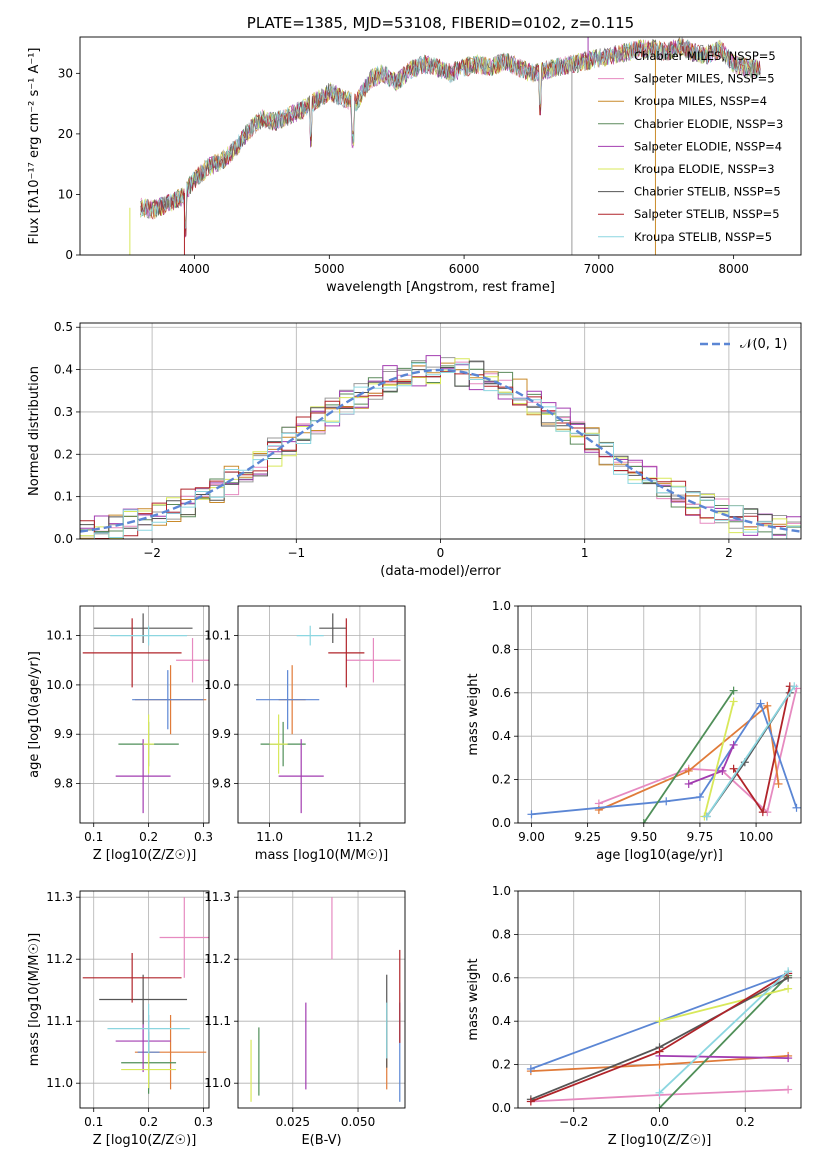 The height and width of the screenshot is (1170, 819). Describe the element at coordinates (708, 124) in the screenshot. I see `legend-entry: Chabrier ELODIE, NSSP=3` at that location.